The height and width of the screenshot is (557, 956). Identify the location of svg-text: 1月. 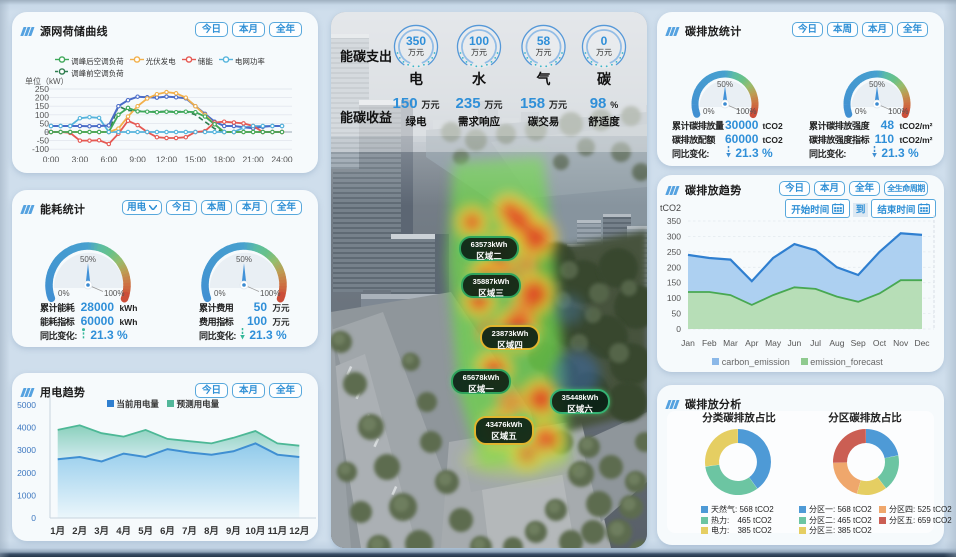
(57, 531).